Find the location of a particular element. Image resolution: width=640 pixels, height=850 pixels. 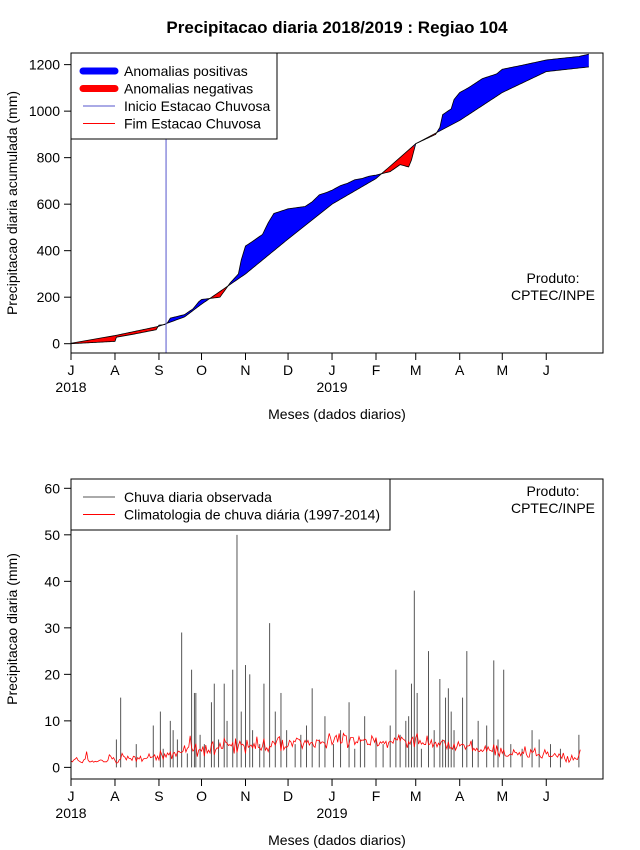

y-tick-label: 800 is located at coordinates (49, 158).